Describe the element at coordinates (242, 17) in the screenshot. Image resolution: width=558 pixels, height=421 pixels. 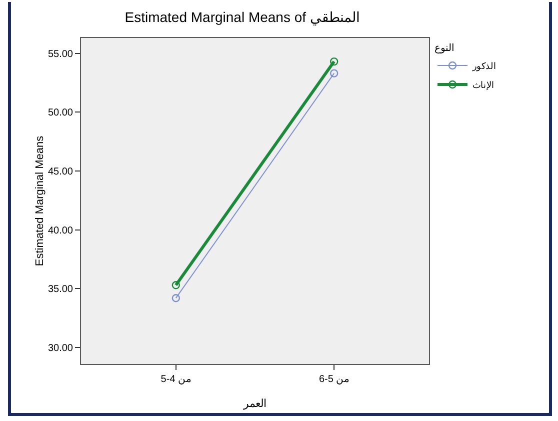
I see `chart-title: Estimated Marginal Means of المنطقي` at that location.